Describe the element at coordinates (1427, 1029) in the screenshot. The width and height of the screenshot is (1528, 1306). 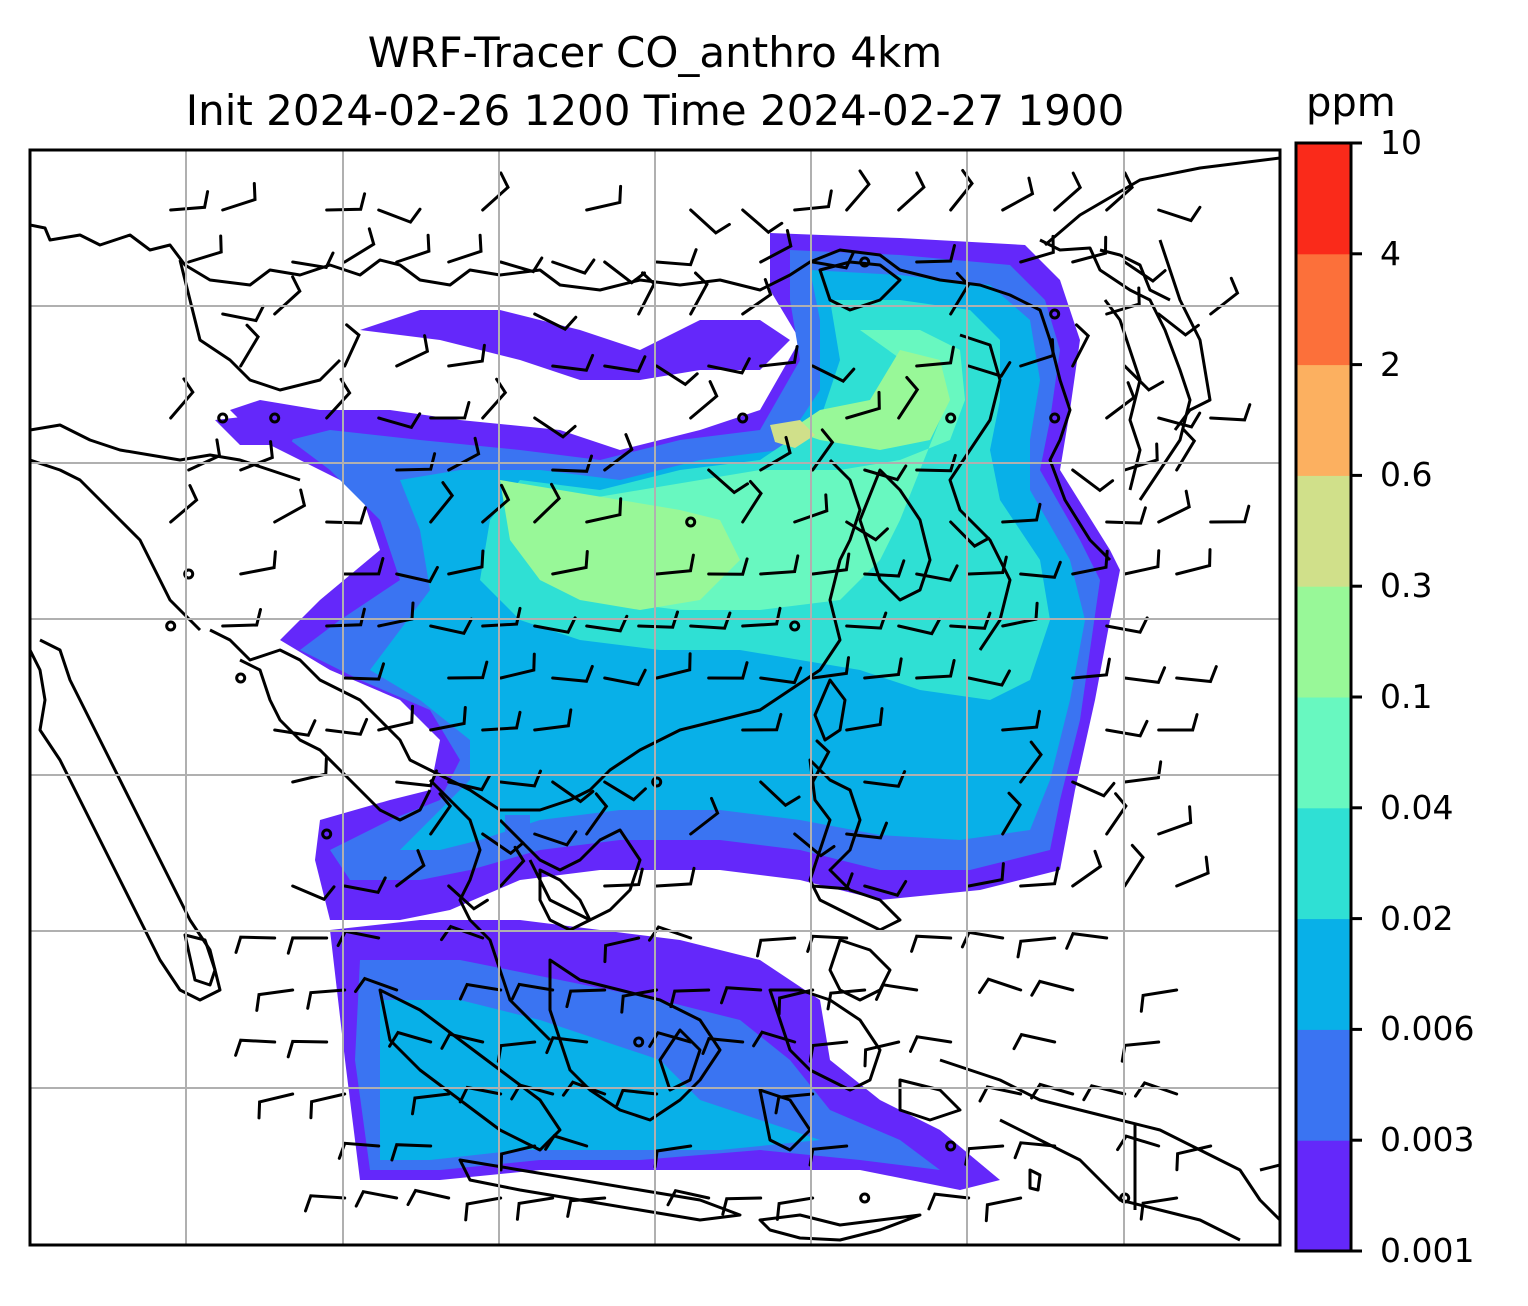
I see `colorbar-tick-label: 0.006` at that location.